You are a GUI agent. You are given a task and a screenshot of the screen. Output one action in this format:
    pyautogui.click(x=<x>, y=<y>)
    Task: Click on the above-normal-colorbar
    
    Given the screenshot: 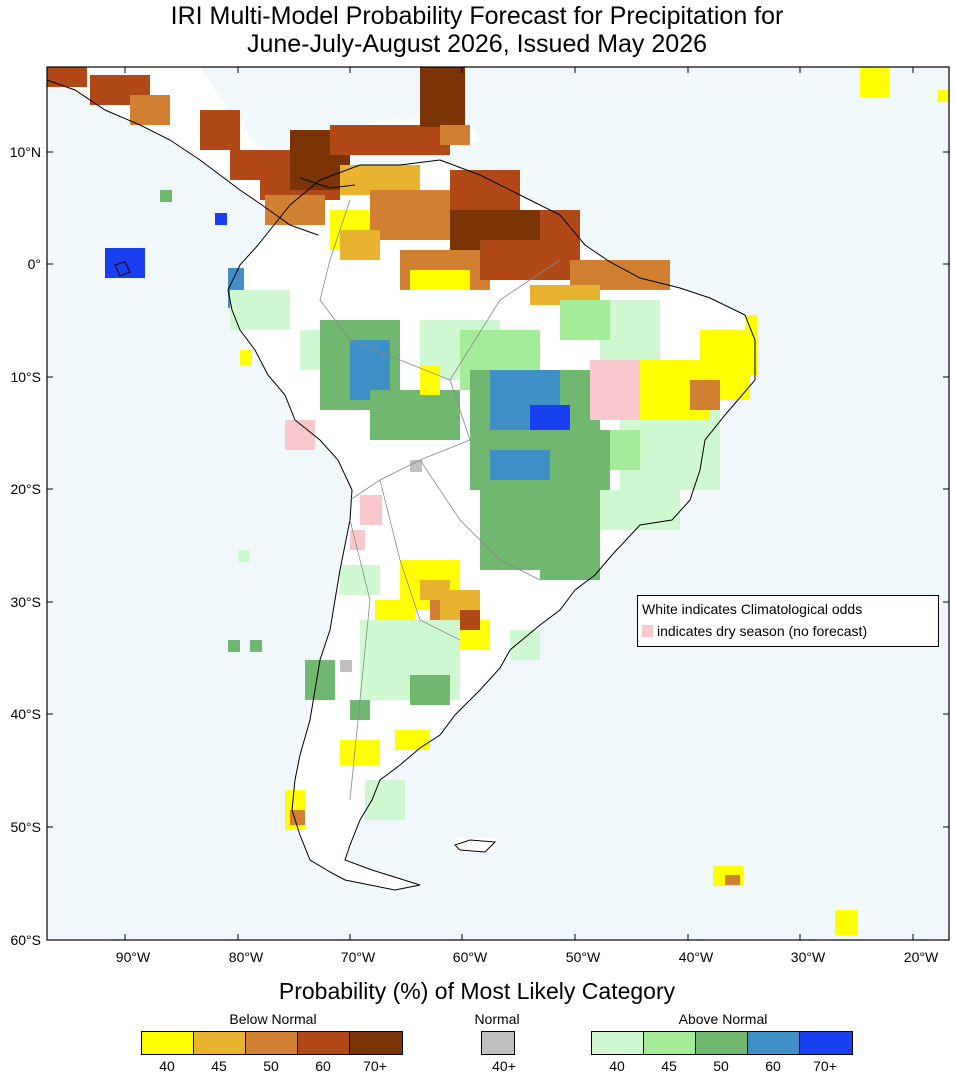 What is the action you would take?
    pyautogui.click(x=722, y=1043)
    